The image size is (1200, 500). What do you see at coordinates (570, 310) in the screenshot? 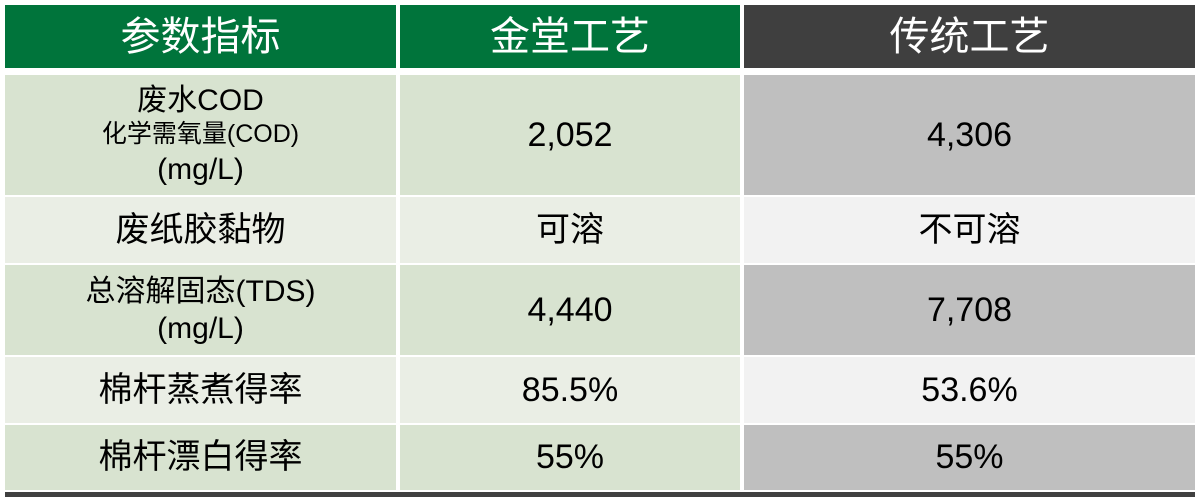
I see `value-cell-jintang-tds: 4,440` at bounding box center [570, 310].